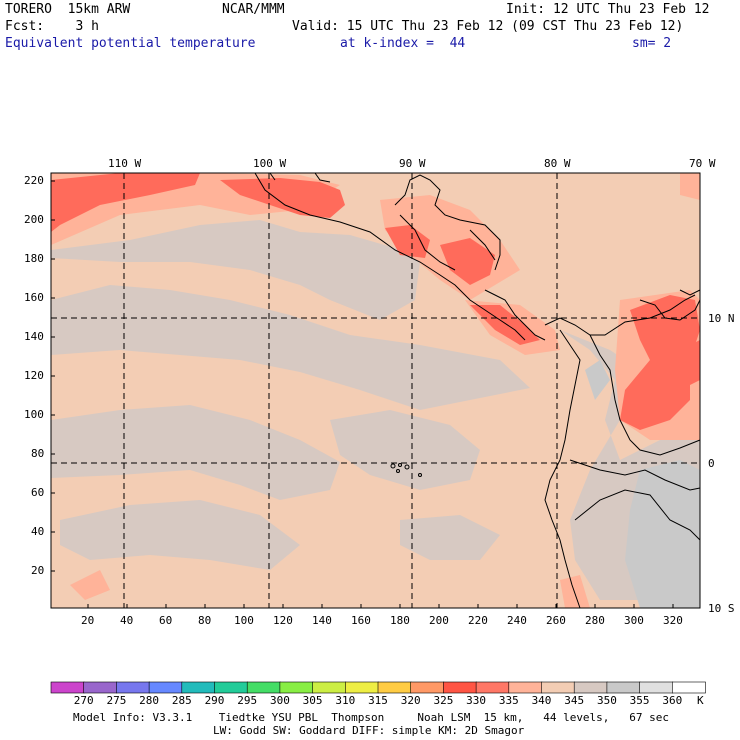  What do you see at coordinates (702, 163) in the screenshot?
I see `lon-label-70w: 70 W` at bounding box center [702, 163].